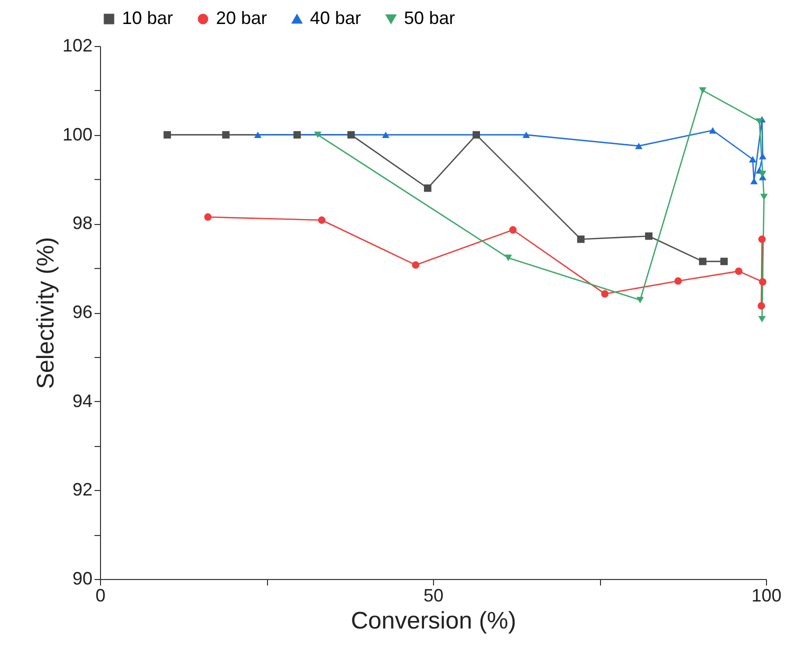 Image resolution: width=787 pixels, height=662 pixels. Describe the element at coordinates (82, 578) in the screenshot. I see `y-tick-label: 90` at that location.